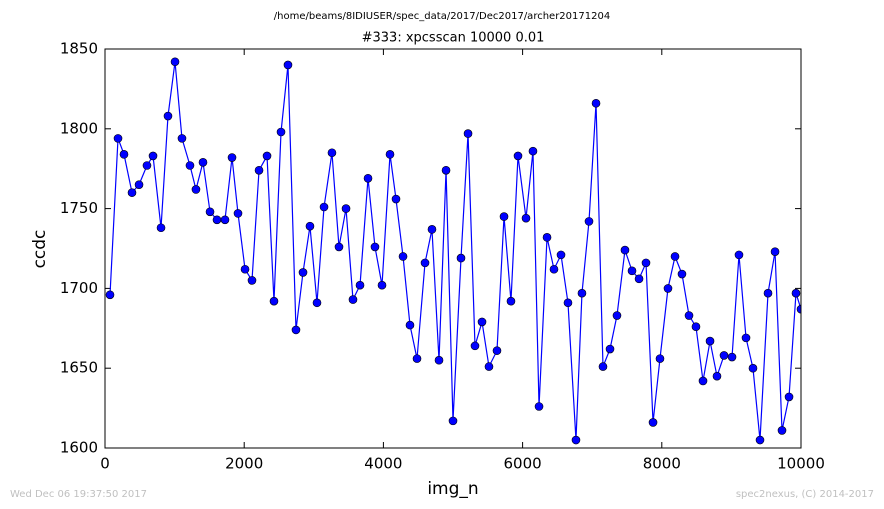 This screenshot has width=884, height=509. Describe the element at coordinates (79, 288) in the screenshot. I see `y-tick-label: 1700` at that location.